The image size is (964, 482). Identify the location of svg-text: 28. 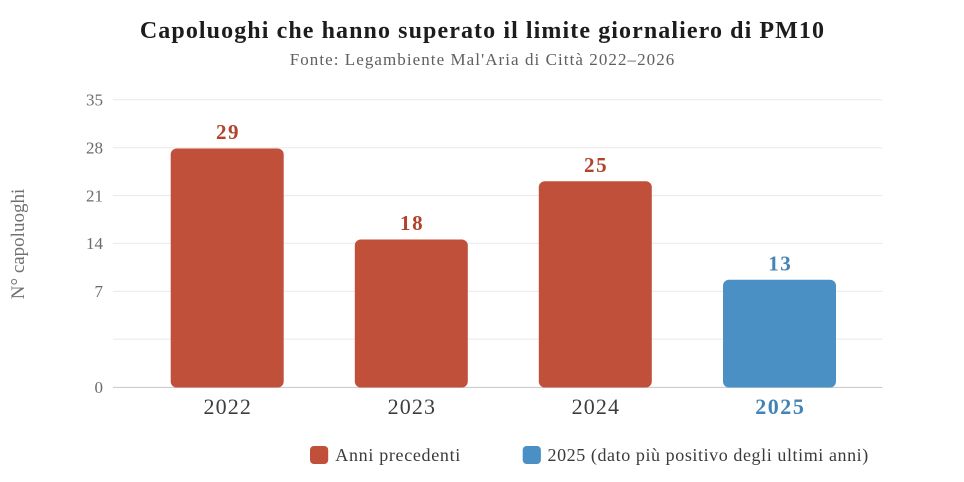
(94, 148).